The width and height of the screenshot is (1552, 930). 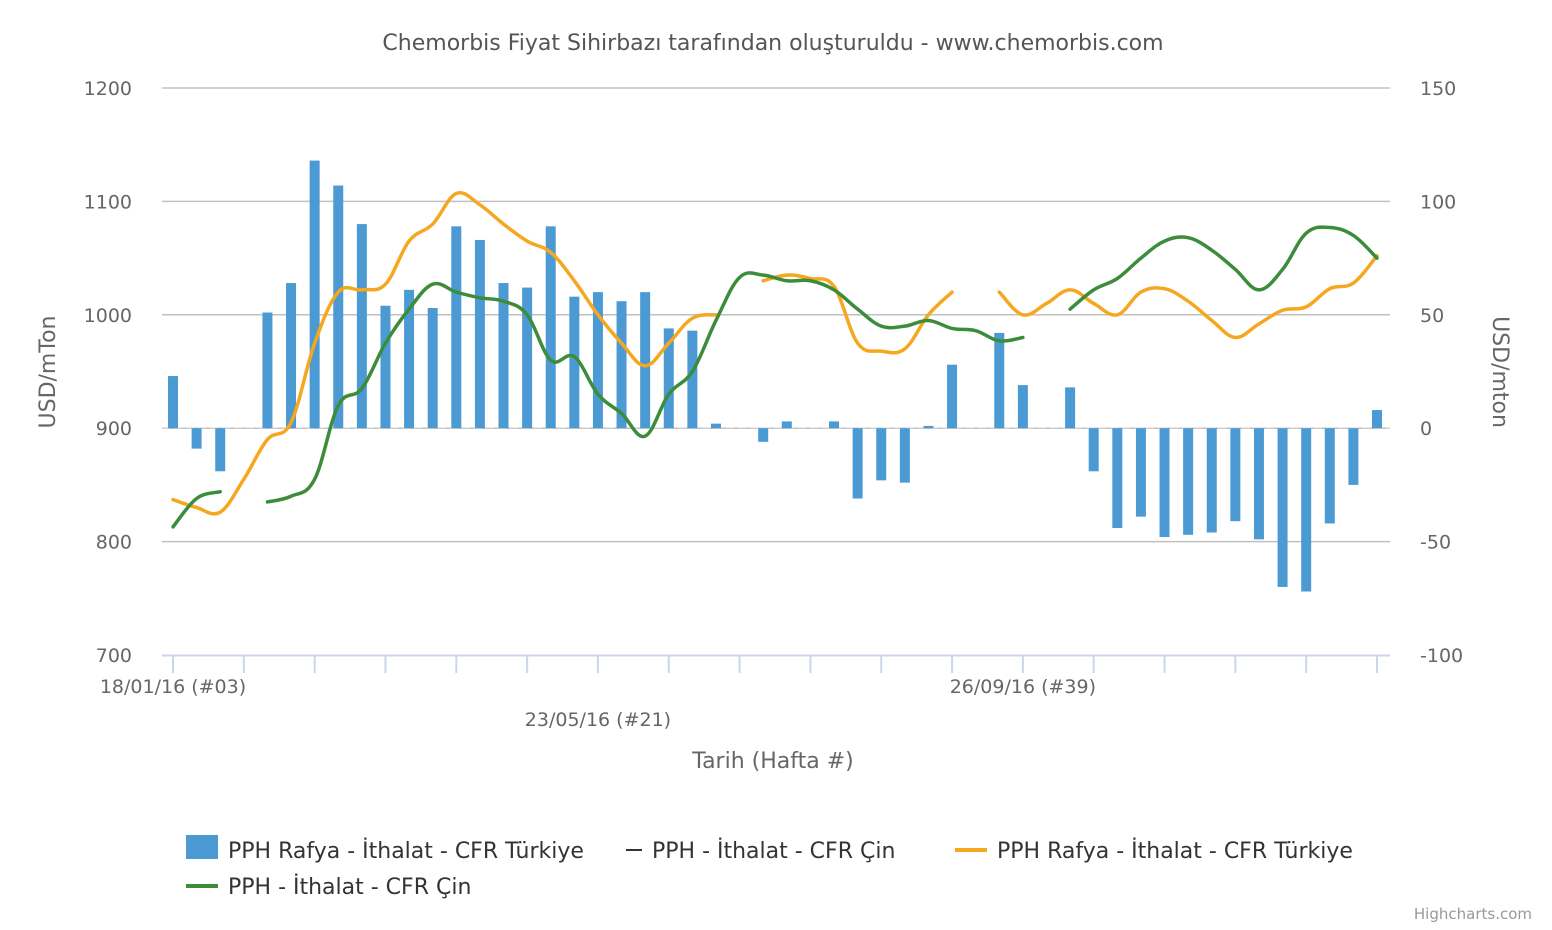 I want to click on x-tick-label: 23/05/16 (#21), so click(x=598, y=720).